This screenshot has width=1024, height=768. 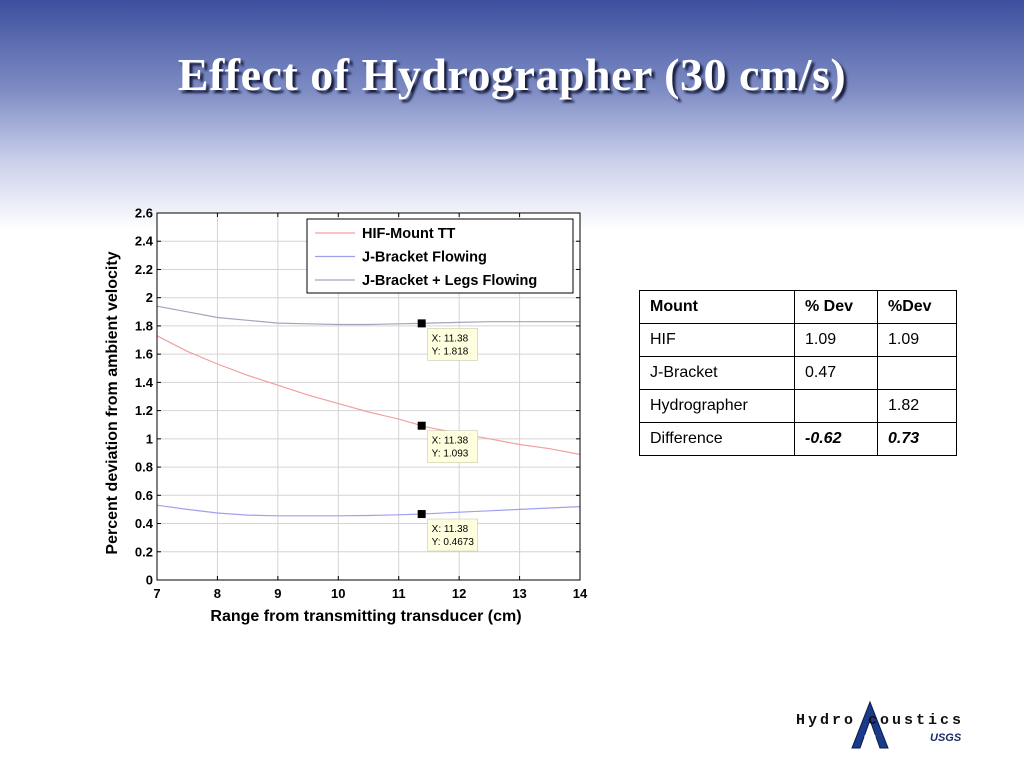 What do you see at coordinates (870, 724) in the screenshot?
I see `hydroacoustics-a-logo-icon` at bounding box center [870, 724].